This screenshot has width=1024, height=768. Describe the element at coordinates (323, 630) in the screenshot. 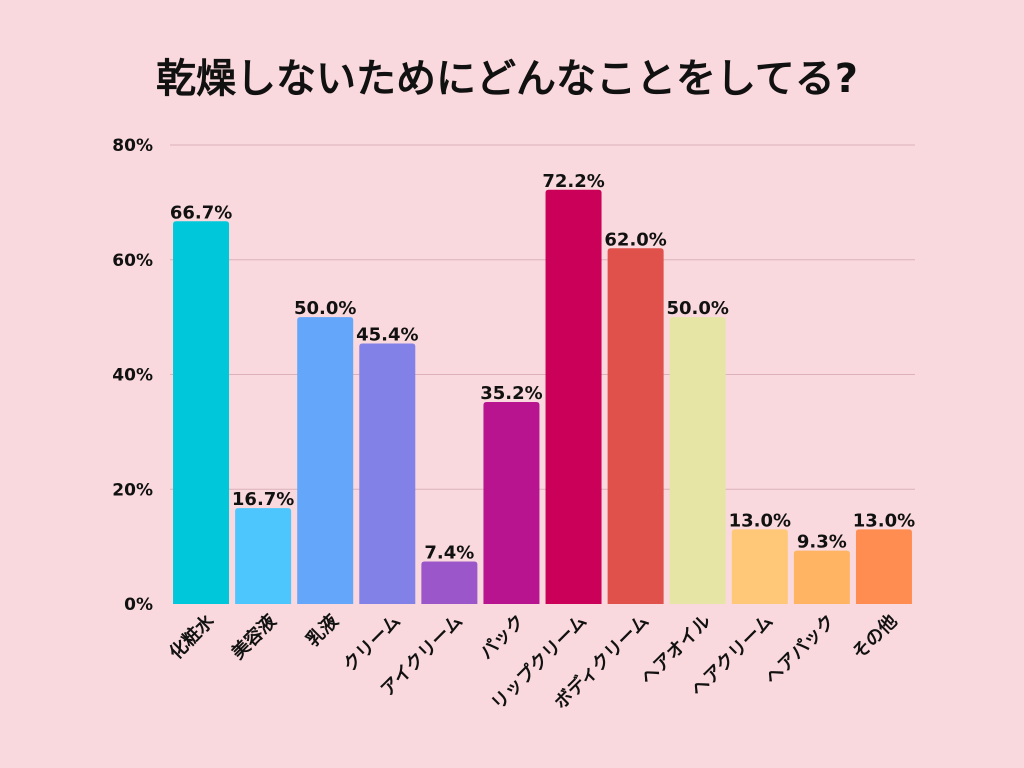

I see `x-tick-label: 乳液` at that location.